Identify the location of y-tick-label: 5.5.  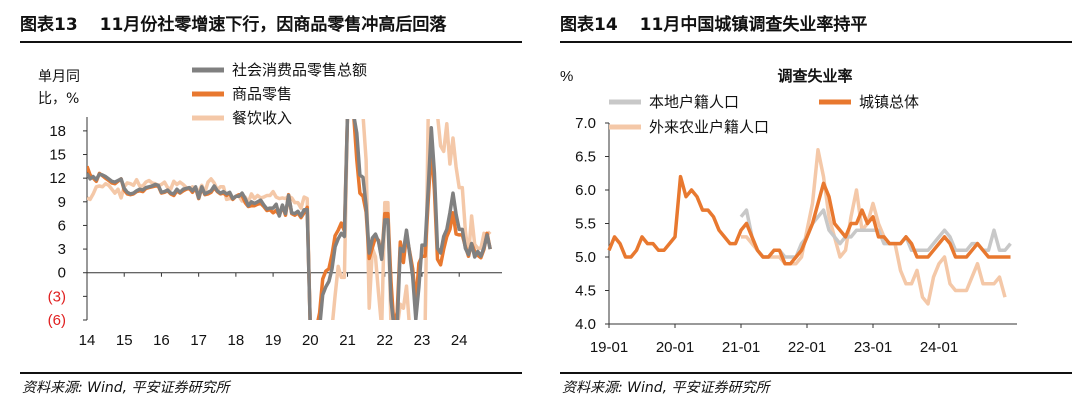
(585, 224).